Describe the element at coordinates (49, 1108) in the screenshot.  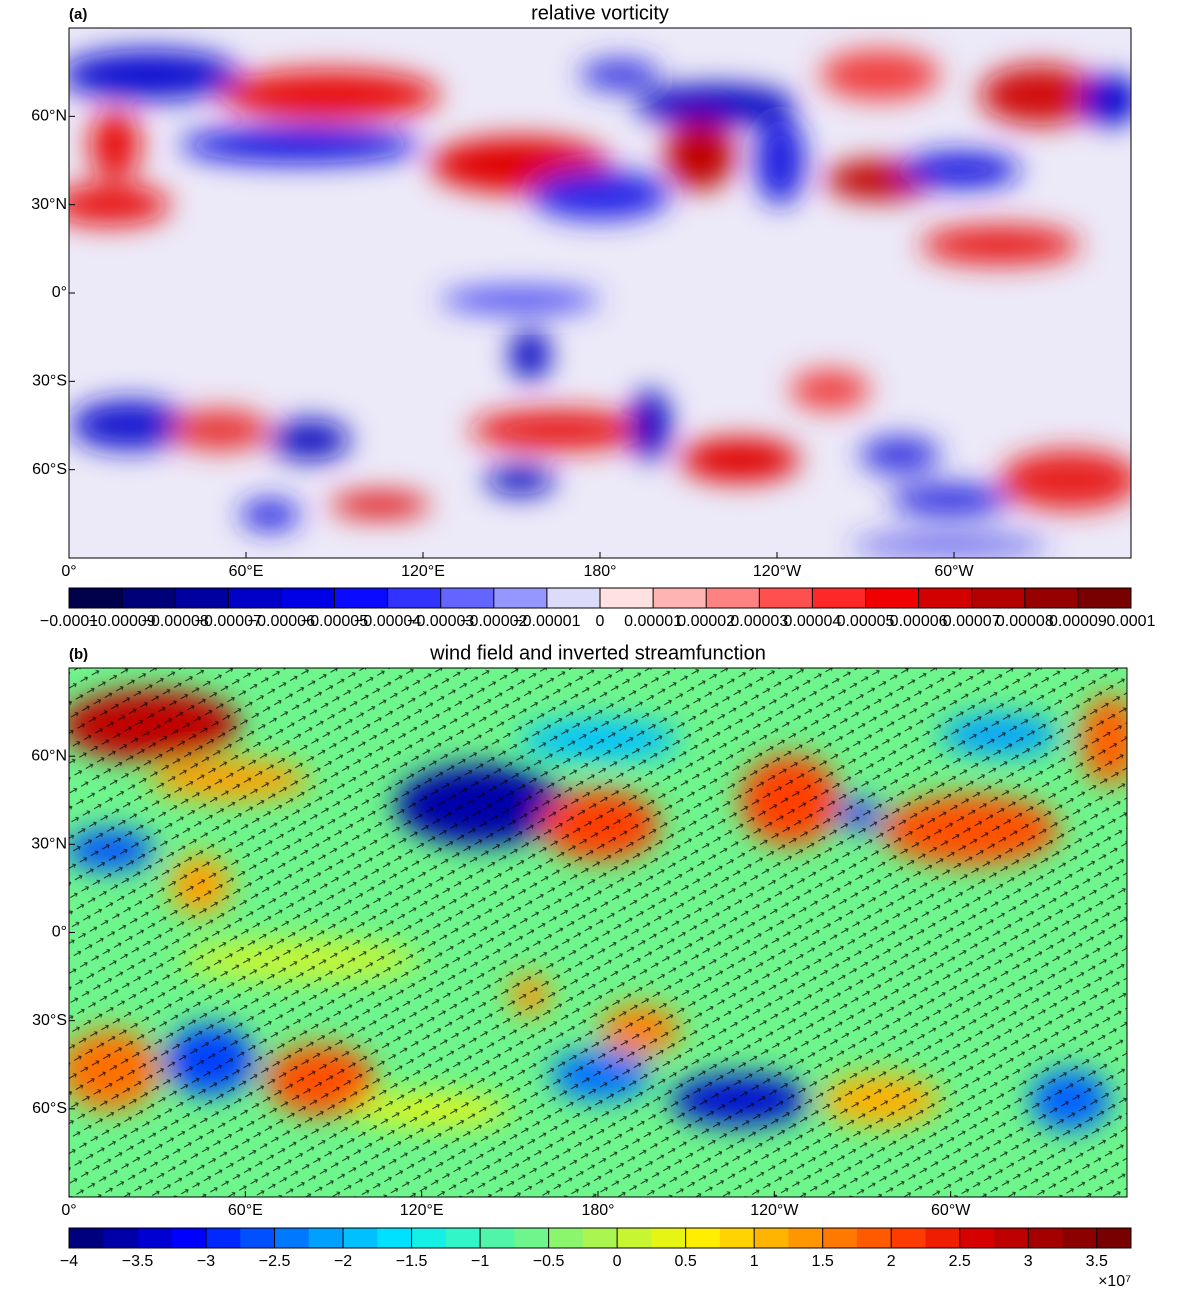
I see `lat-label: 60°S` at that location.